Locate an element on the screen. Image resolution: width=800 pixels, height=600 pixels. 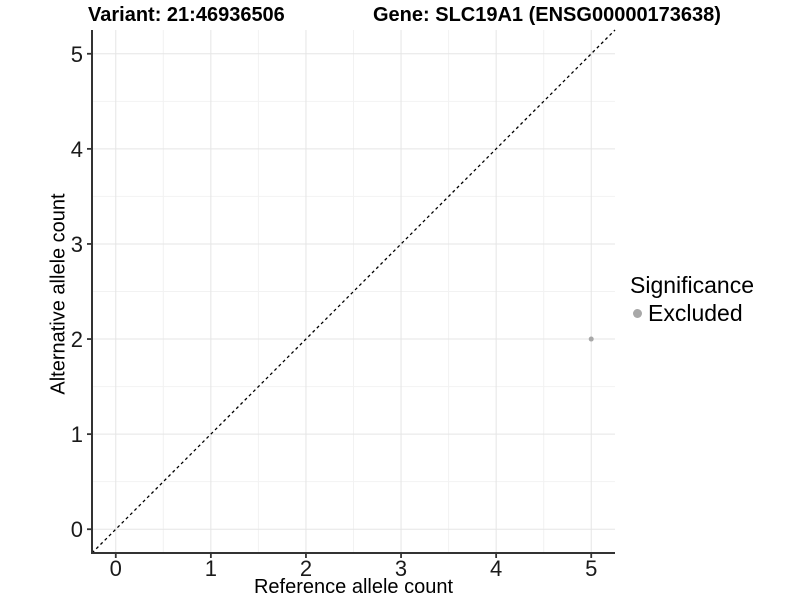
gene-title: Gene: SLC19A1 (ENSG00000173638) is located at coordinates (547, 15).